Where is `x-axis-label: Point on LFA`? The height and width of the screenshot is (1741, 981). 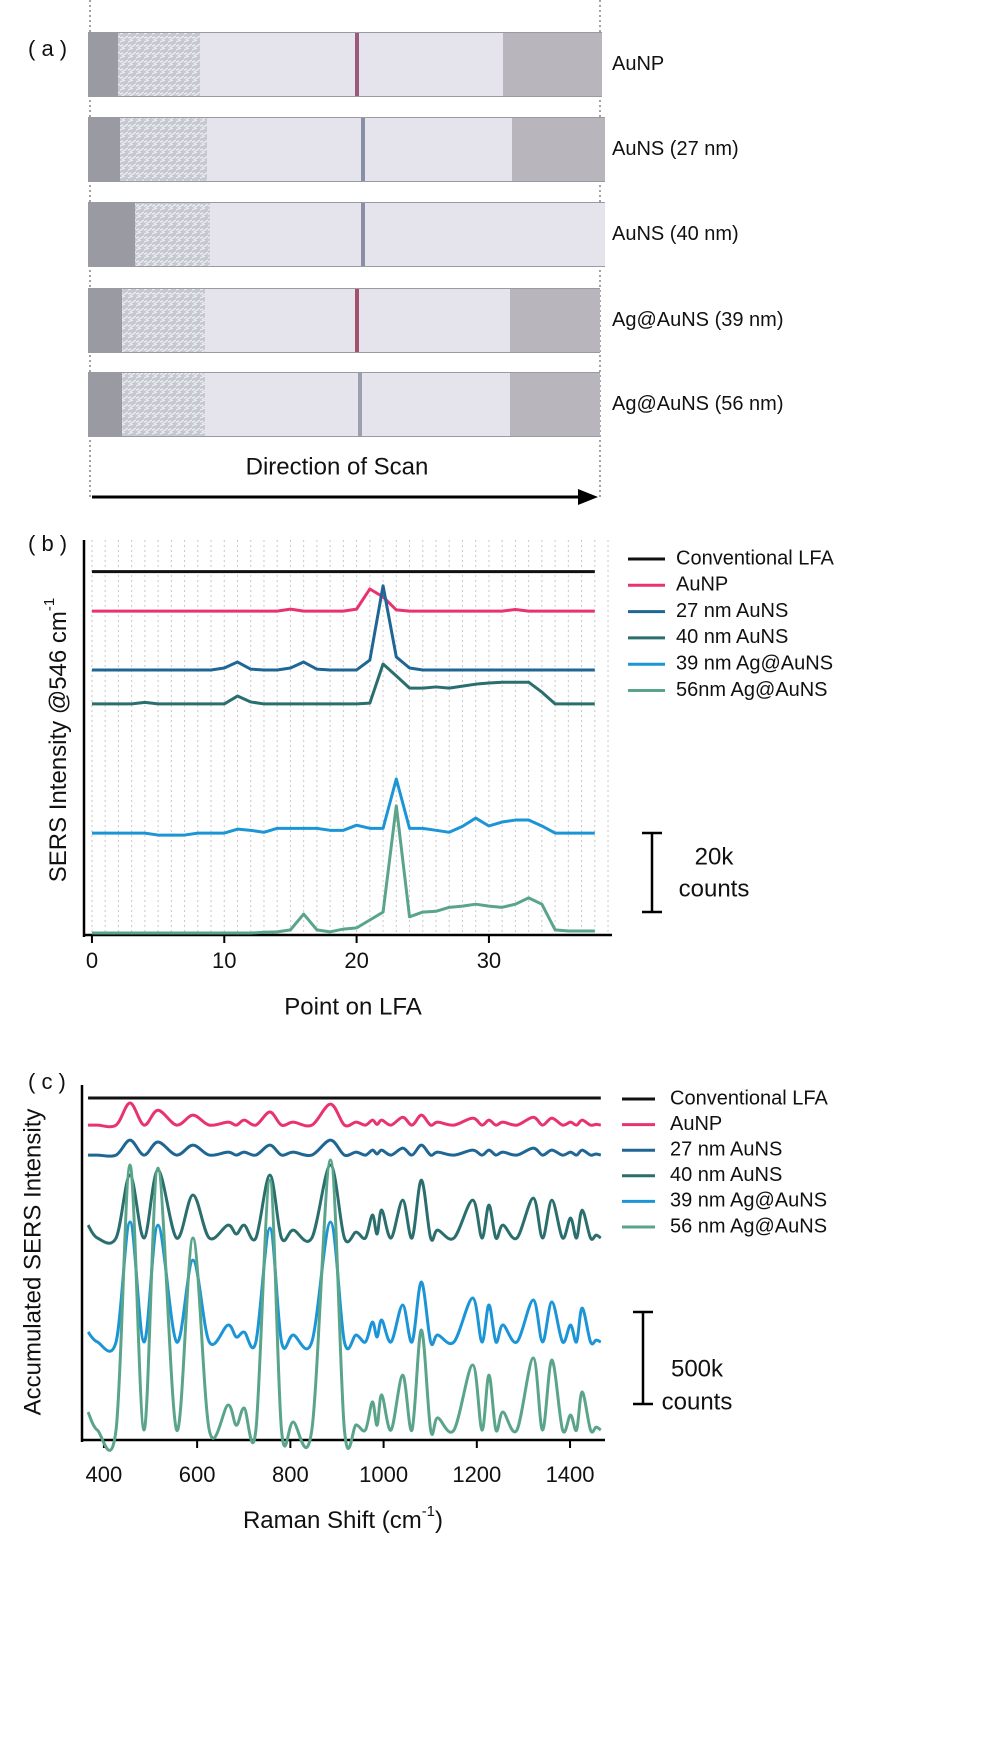 x-axis-label: Point on LFA is located at coordinates (352, 1006).